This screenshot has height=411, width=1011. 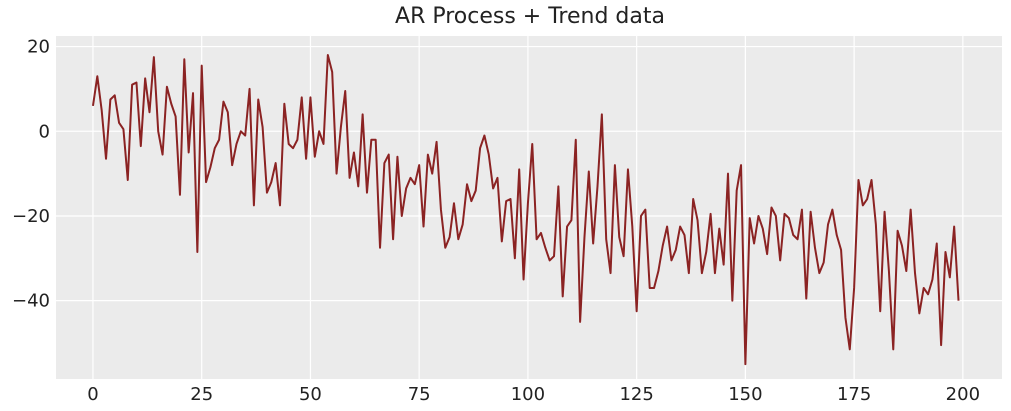 I want to click on x-tick-label: 175, so click(x=854, y=394).